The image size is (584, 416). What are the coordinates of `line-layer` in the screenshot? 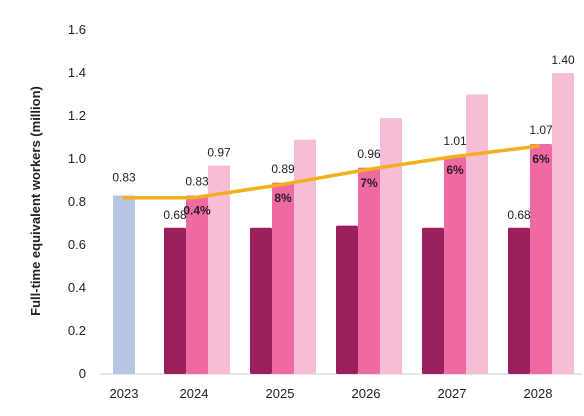 It's located at (331, 172).